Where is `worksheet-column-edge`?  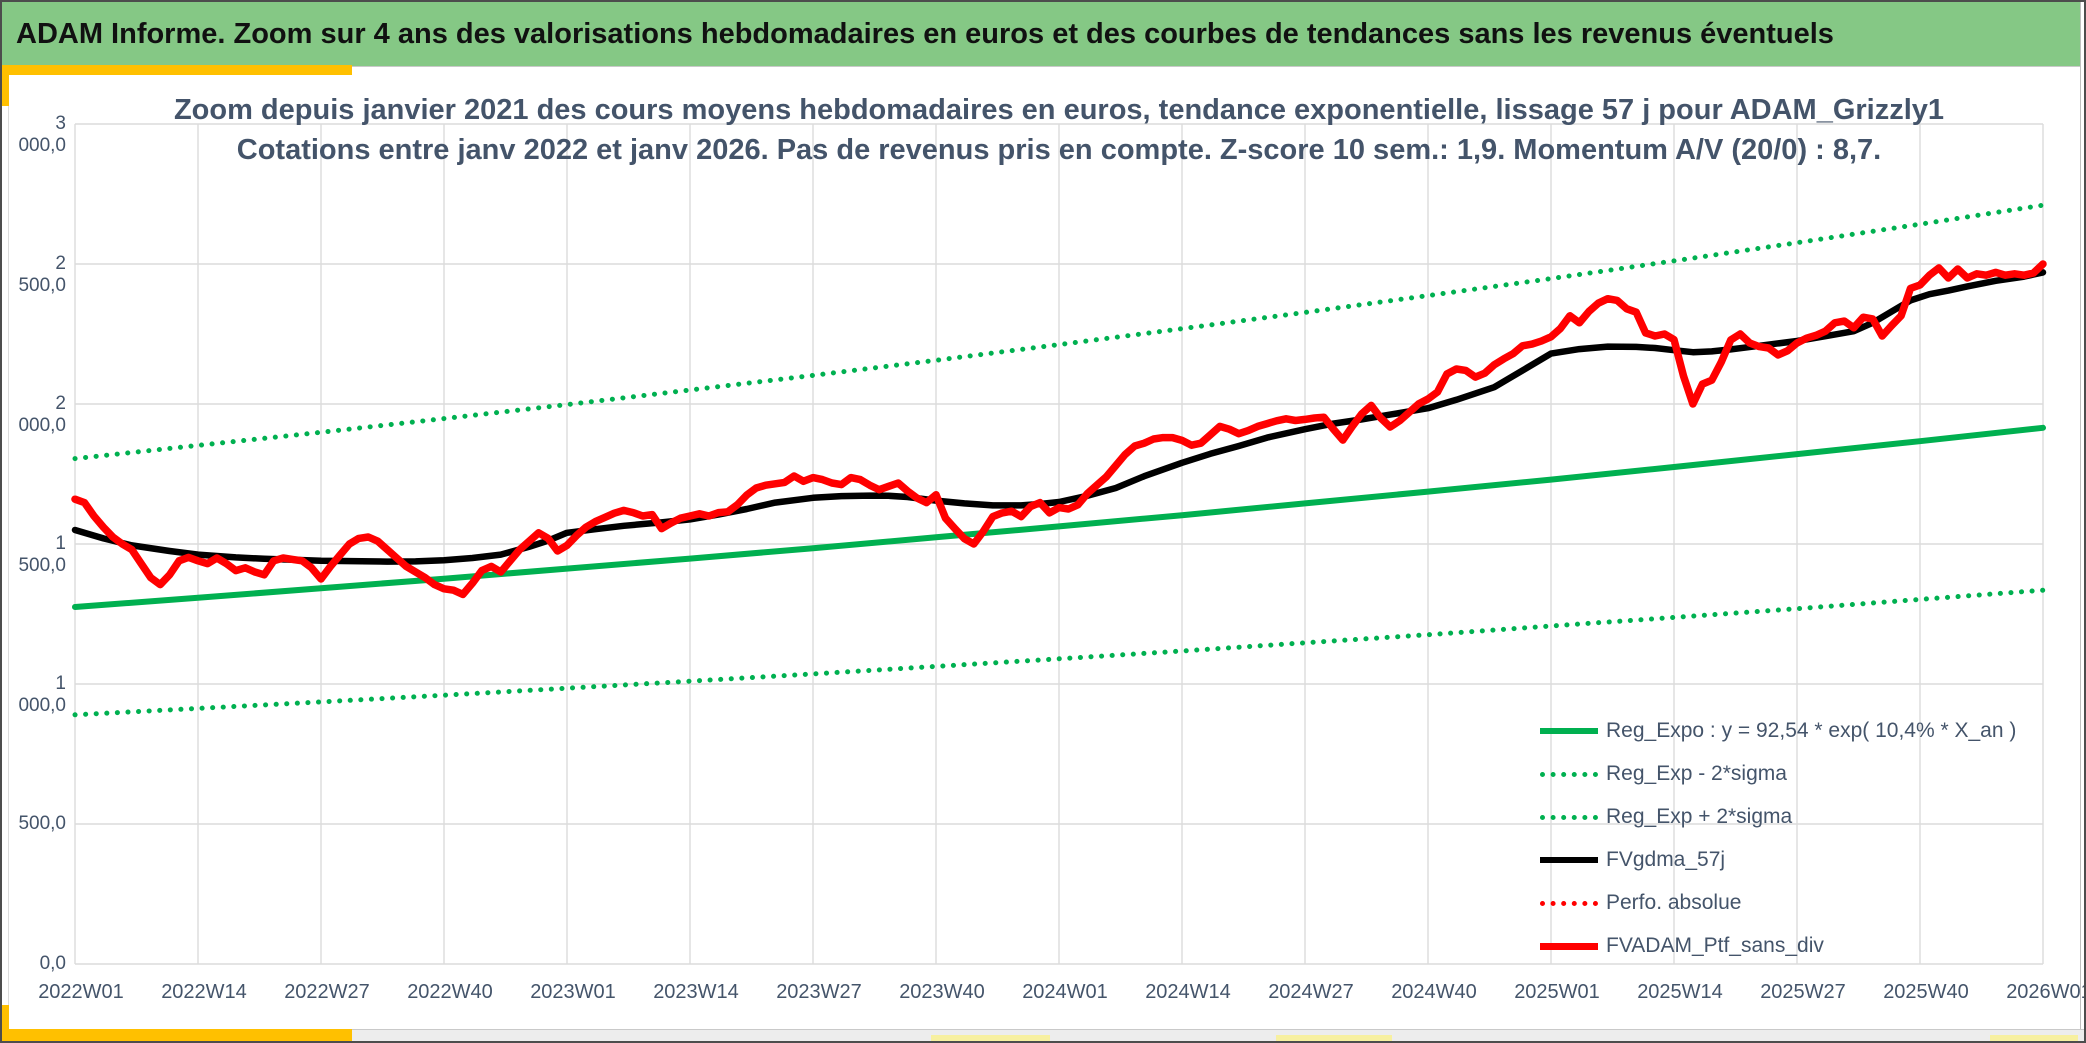 worksheet-column-edge is located at coordinates (8, 553).